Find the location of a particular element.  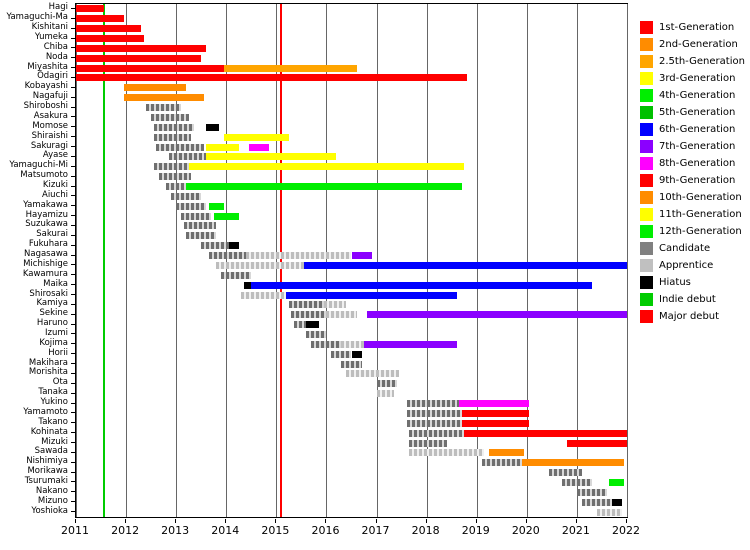

row-label: Yumeka is located at coordinates (51, 37).